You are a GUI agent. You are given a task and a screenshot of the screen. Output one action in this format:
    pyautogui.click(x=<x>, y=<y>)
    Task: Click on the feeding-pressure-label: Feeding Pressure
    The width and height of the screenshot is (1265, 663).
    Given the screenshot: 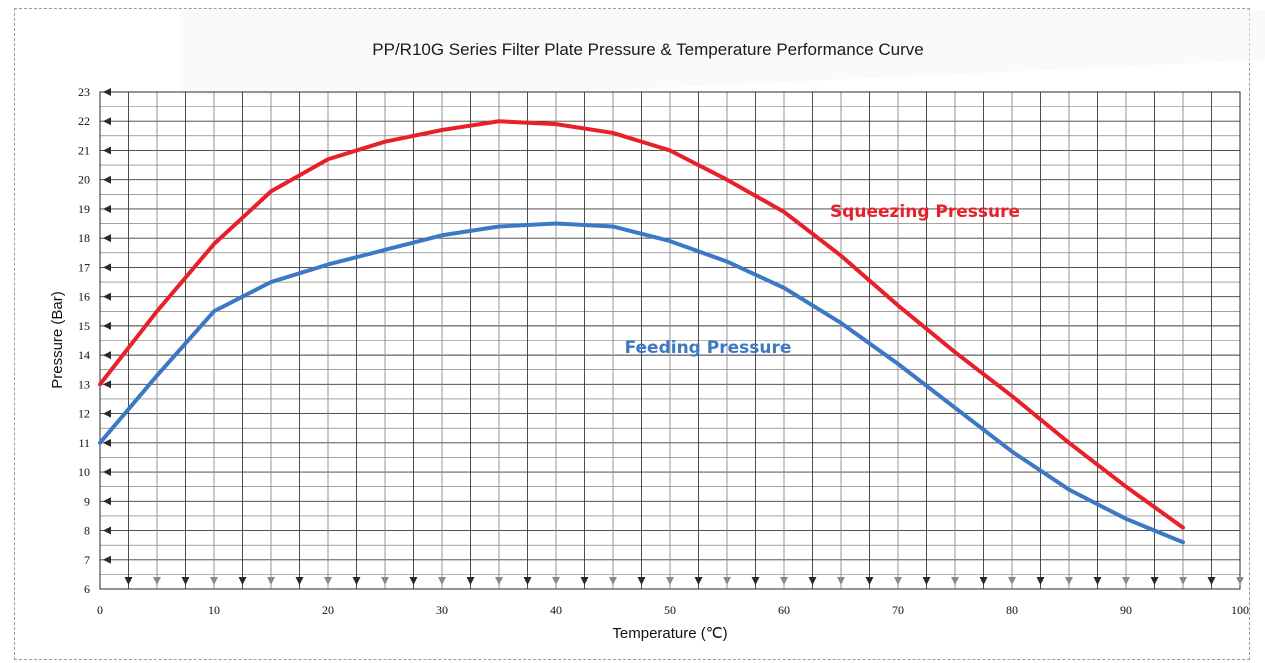 What is the action you would take?
    pyautogui.click(x=708, y=348)
    